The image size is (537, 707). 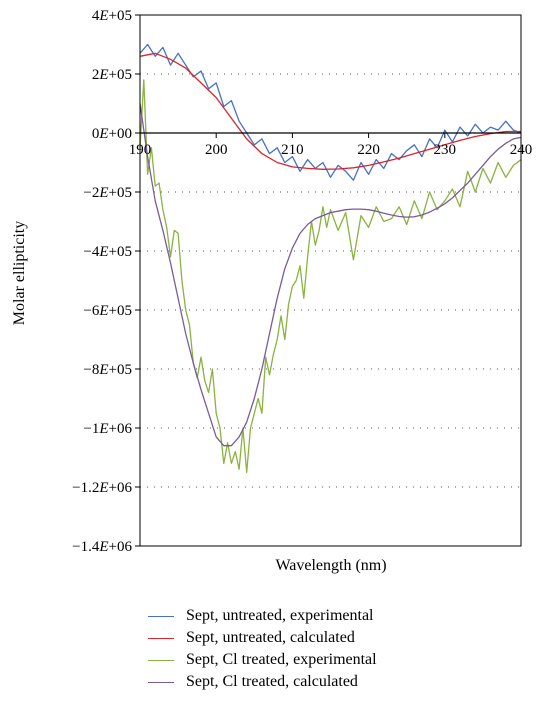 I want to click on y-tick-label: −6E+05, so click(x=107, y=311).